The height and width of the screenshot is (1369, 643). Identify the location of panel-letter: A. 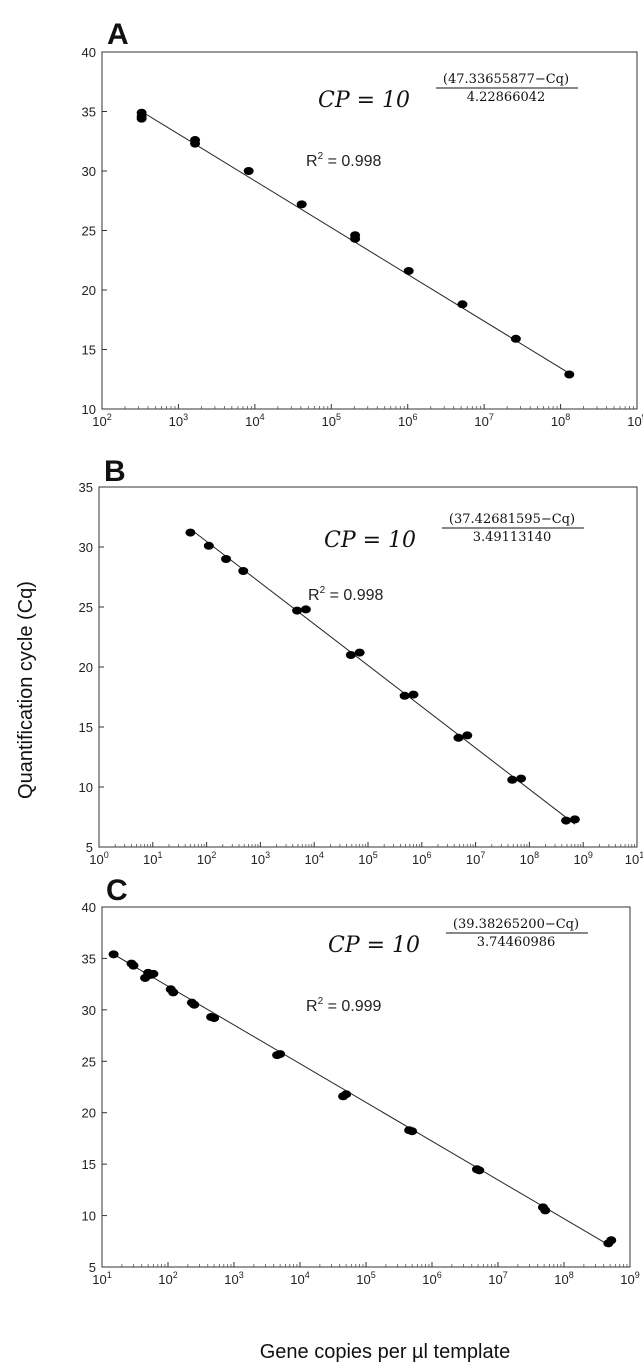
(118, 34).